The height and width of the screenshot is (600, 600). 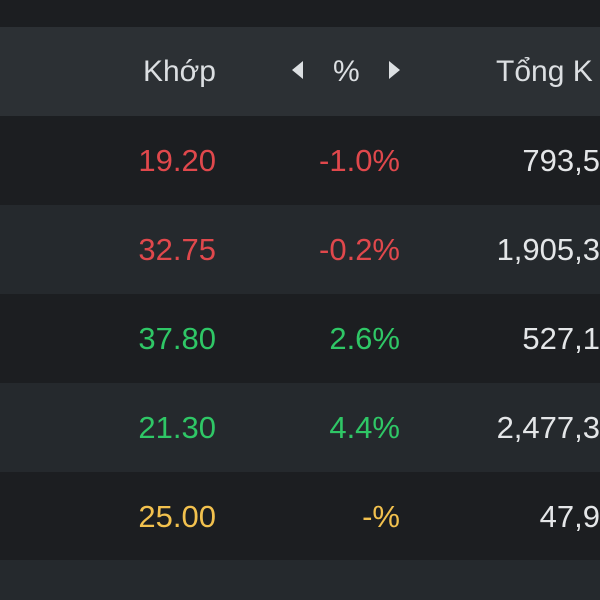 I want to click on match-price: 37.80, so click(x=177, y=338).